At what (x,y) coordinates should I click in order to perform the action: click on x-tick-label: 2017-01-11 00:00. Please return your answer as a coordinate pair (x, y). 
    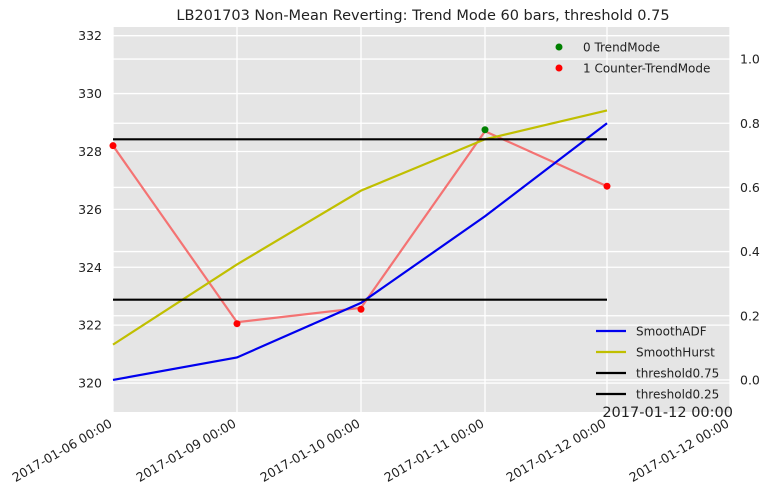
    Looking at the image, I should click on (433, 450).